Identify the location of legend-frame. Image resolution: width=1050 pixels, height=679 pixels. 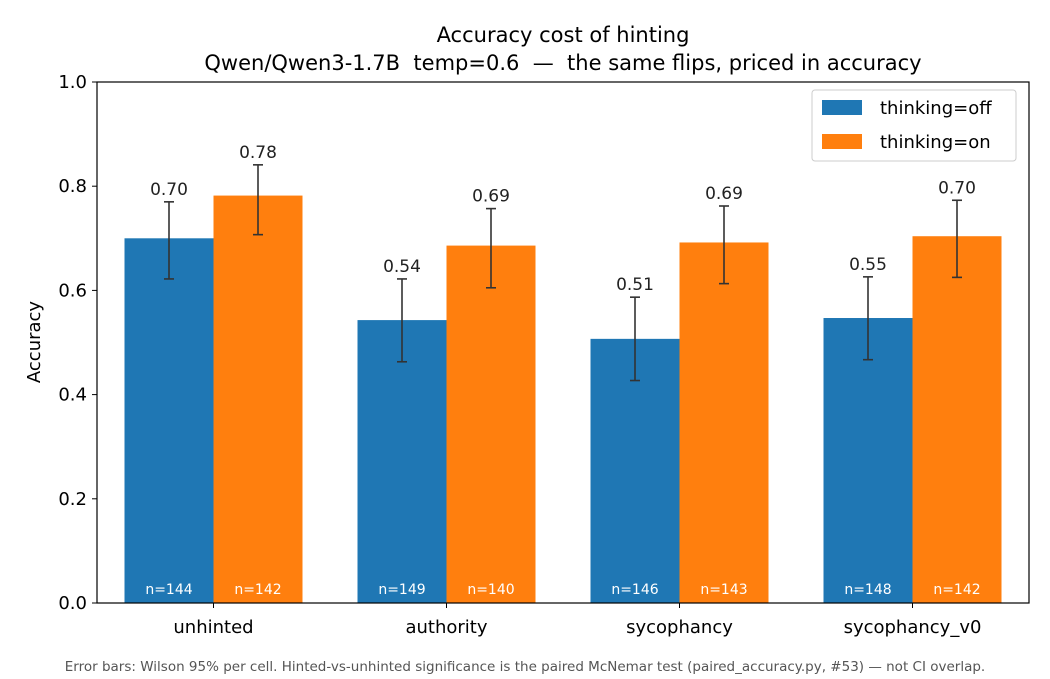
(914, 125).